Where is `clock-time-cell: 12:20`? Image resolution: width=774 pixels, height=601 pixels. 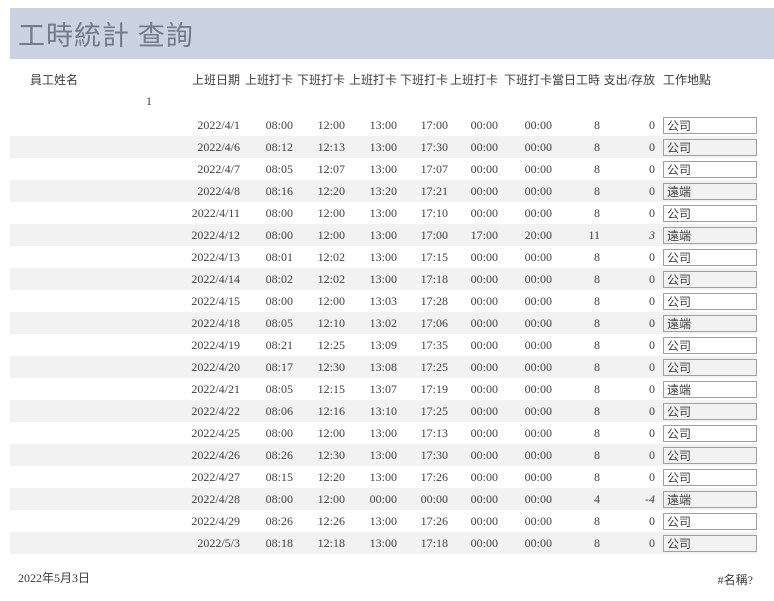
clock-time-cell: 12:20 is located at coordinates (331, 476).